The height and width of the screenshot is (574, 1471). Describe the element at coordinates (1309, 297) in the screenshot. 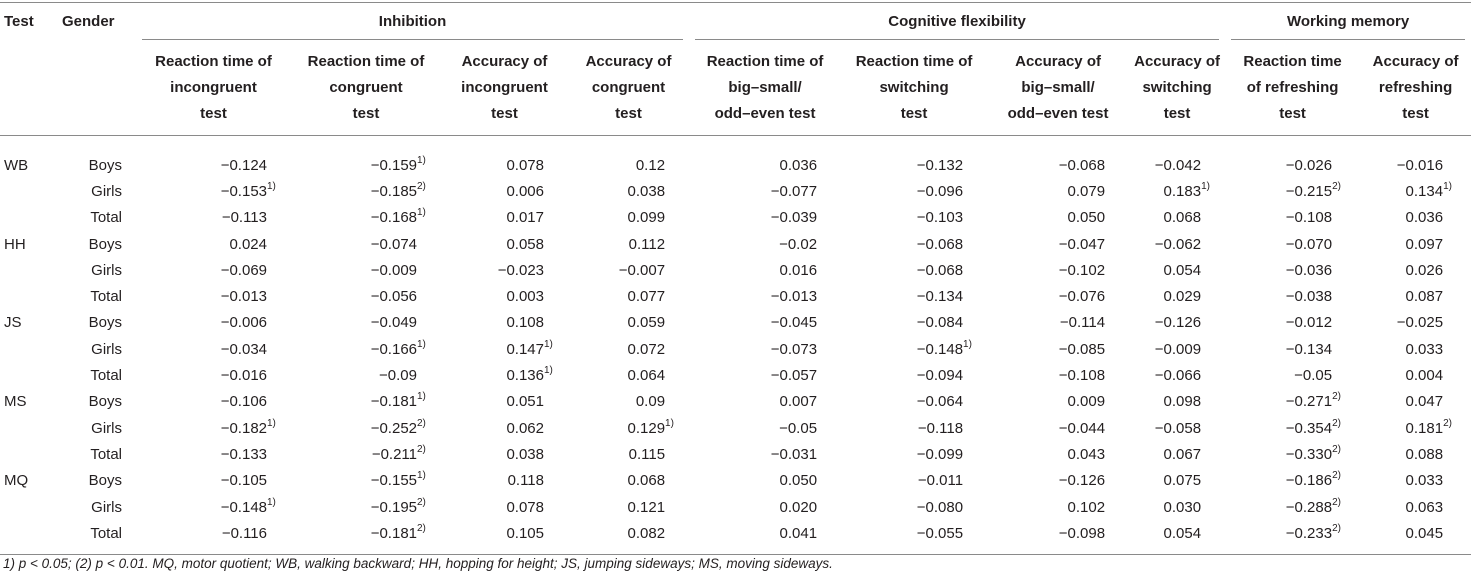

I see `cell-number: −0.038` at that location.